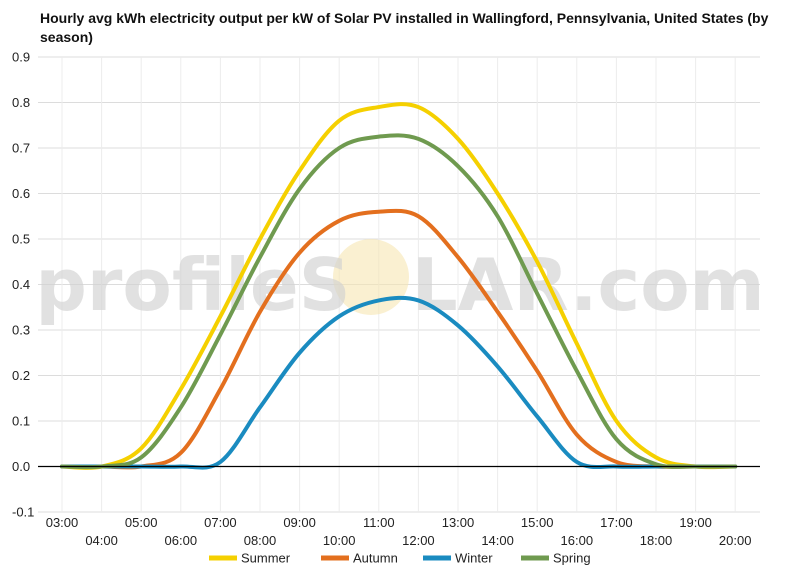  What do you see at coordinates (497, 540) in the screenshot?
I see `x-tick-label: 14:00` at bounding box center [497, 540].